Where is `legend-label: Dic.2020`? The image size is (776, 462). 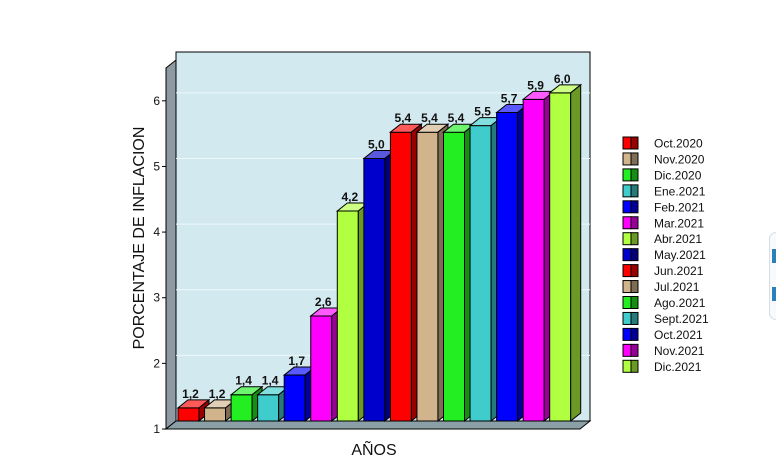 legend-label: Dic.2020 is located at coordinates (678, 175).